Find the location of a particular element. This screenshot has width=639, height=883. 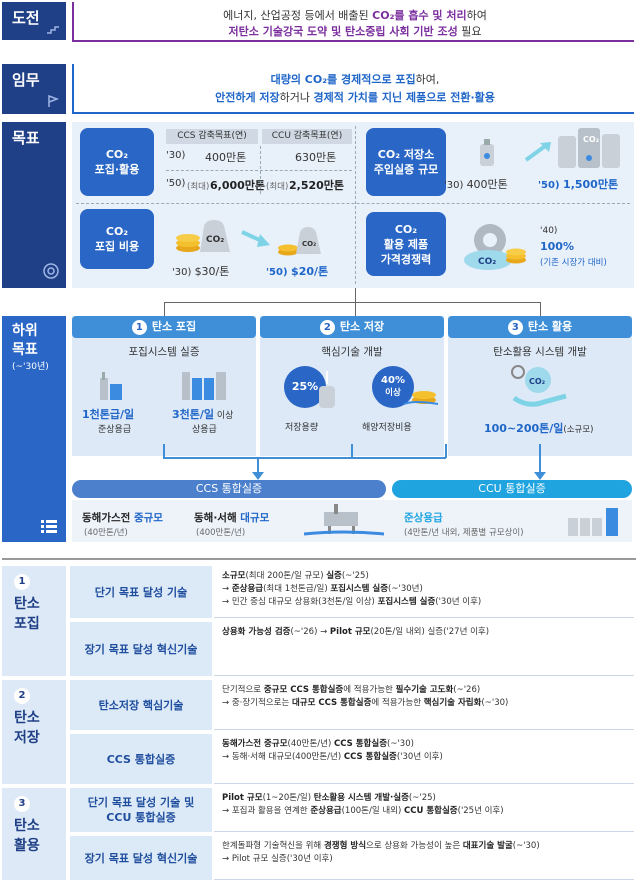

product-year: '40) is located at coordinates (549, 231).